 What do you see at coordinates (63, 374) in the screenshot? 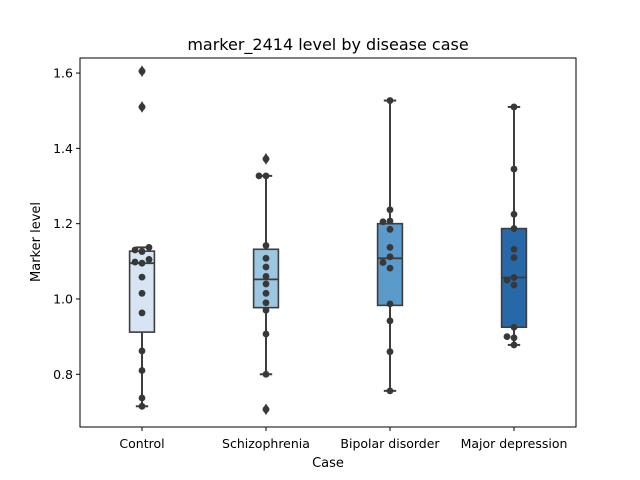
I see `y-tick-label: 0.8` at bounding box center [63, 374].